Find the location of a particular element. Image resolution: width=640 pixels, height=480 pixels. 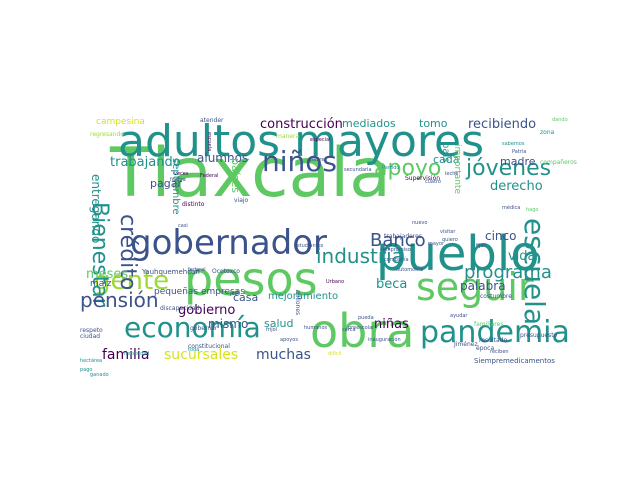

word-urbano: Urbano is located at coordinates (335, 282).